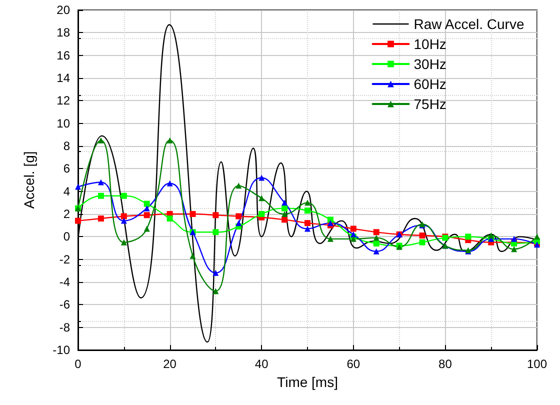 This screenshot has height=405, width=560. What do you see at coordinates (64, 327) in the screenshot?
I see `y-tick-label: -8` at bounding box center [64, 327].